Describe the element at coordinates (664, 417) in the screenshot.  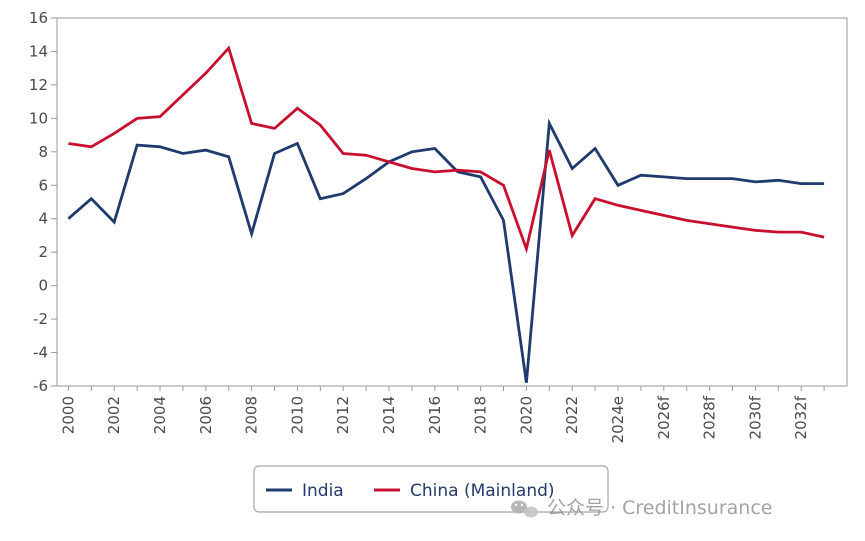
I see `x-tick-label: 2026f` at that location.